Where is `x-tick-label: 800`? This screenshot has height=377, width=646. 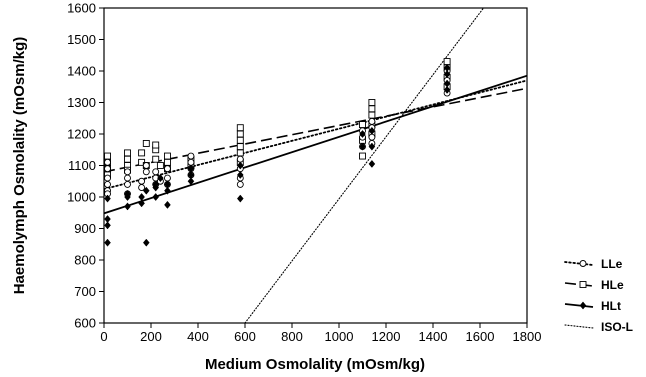 x-tick-label: 800 is located at coordinates (292, 336).